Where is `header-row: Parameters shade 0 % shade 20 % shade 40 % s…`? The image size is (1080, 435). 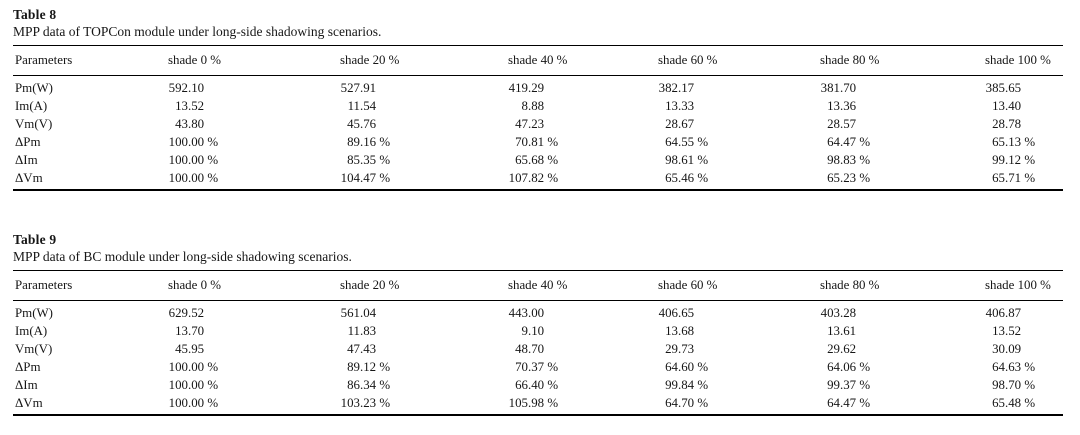
header-row: Parameters shade 0 % shade 20 % shade 40 % s… is located at coordinates (538, 285).